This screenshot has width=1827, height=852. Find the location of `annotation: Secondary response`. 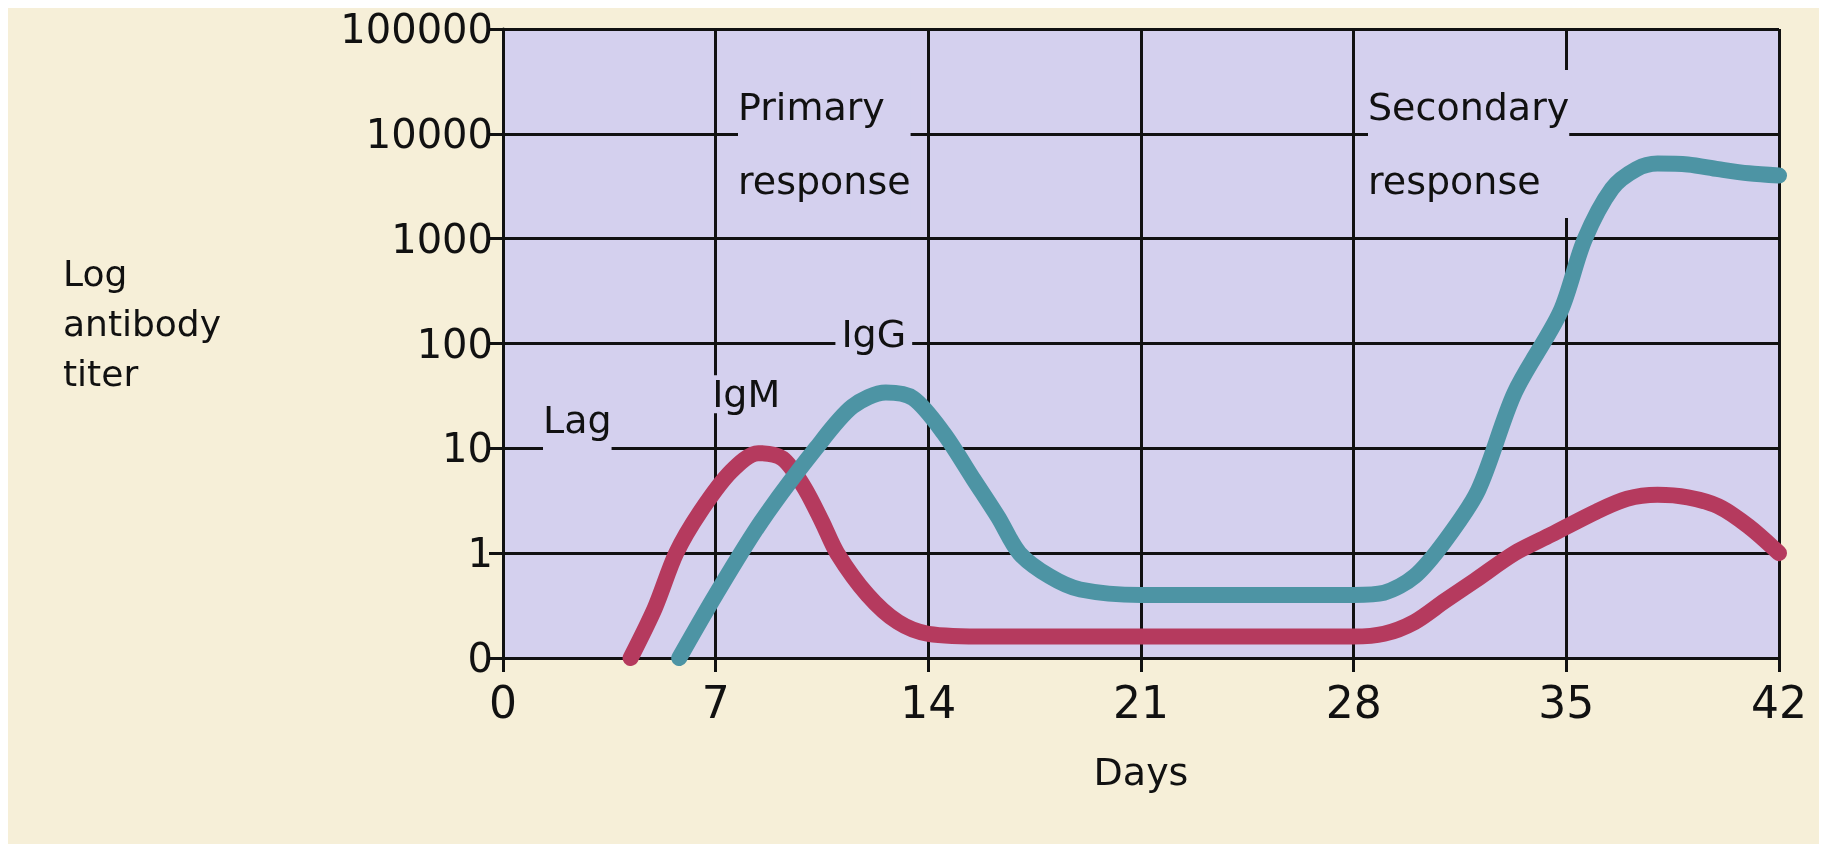

annotation: Secondary response is located at coordinates (1469, 144).